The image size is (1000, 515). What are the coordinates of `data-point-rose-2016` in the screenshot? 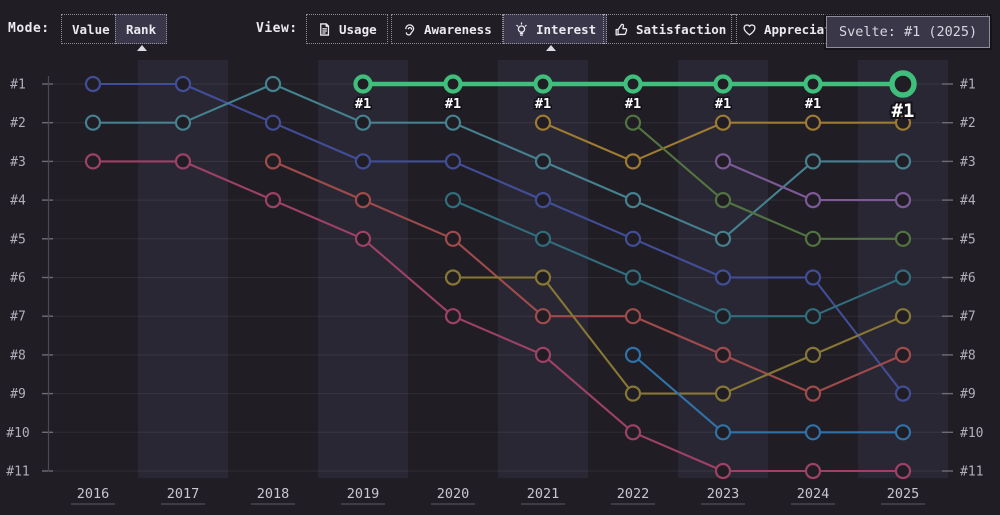 It's located at (93, 161).